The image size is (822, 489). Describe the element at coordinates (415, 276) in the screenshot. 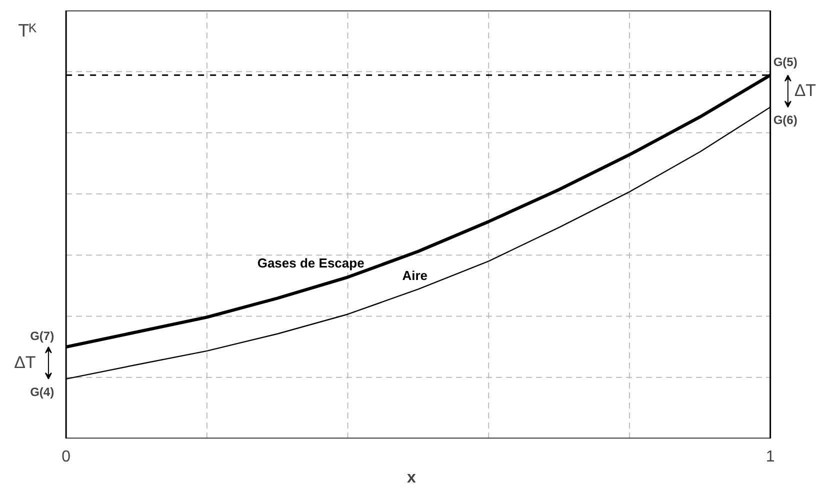

I see `series-label: Aire` at that location.